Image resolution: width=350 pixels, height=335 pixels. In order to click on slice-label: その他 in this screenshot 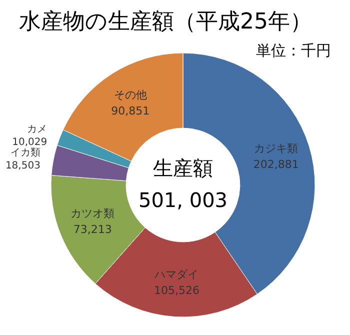, I will do `click(130, 95)`.